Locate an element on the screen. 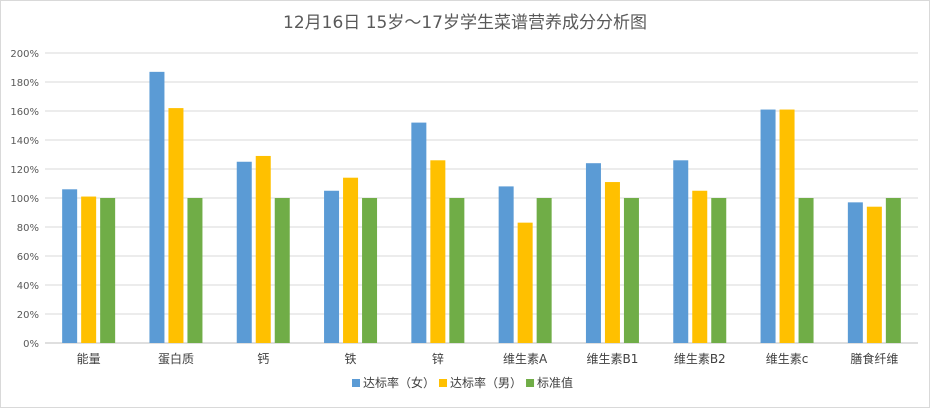  y-tick-label: 80% is located at coordinates (28, 228).